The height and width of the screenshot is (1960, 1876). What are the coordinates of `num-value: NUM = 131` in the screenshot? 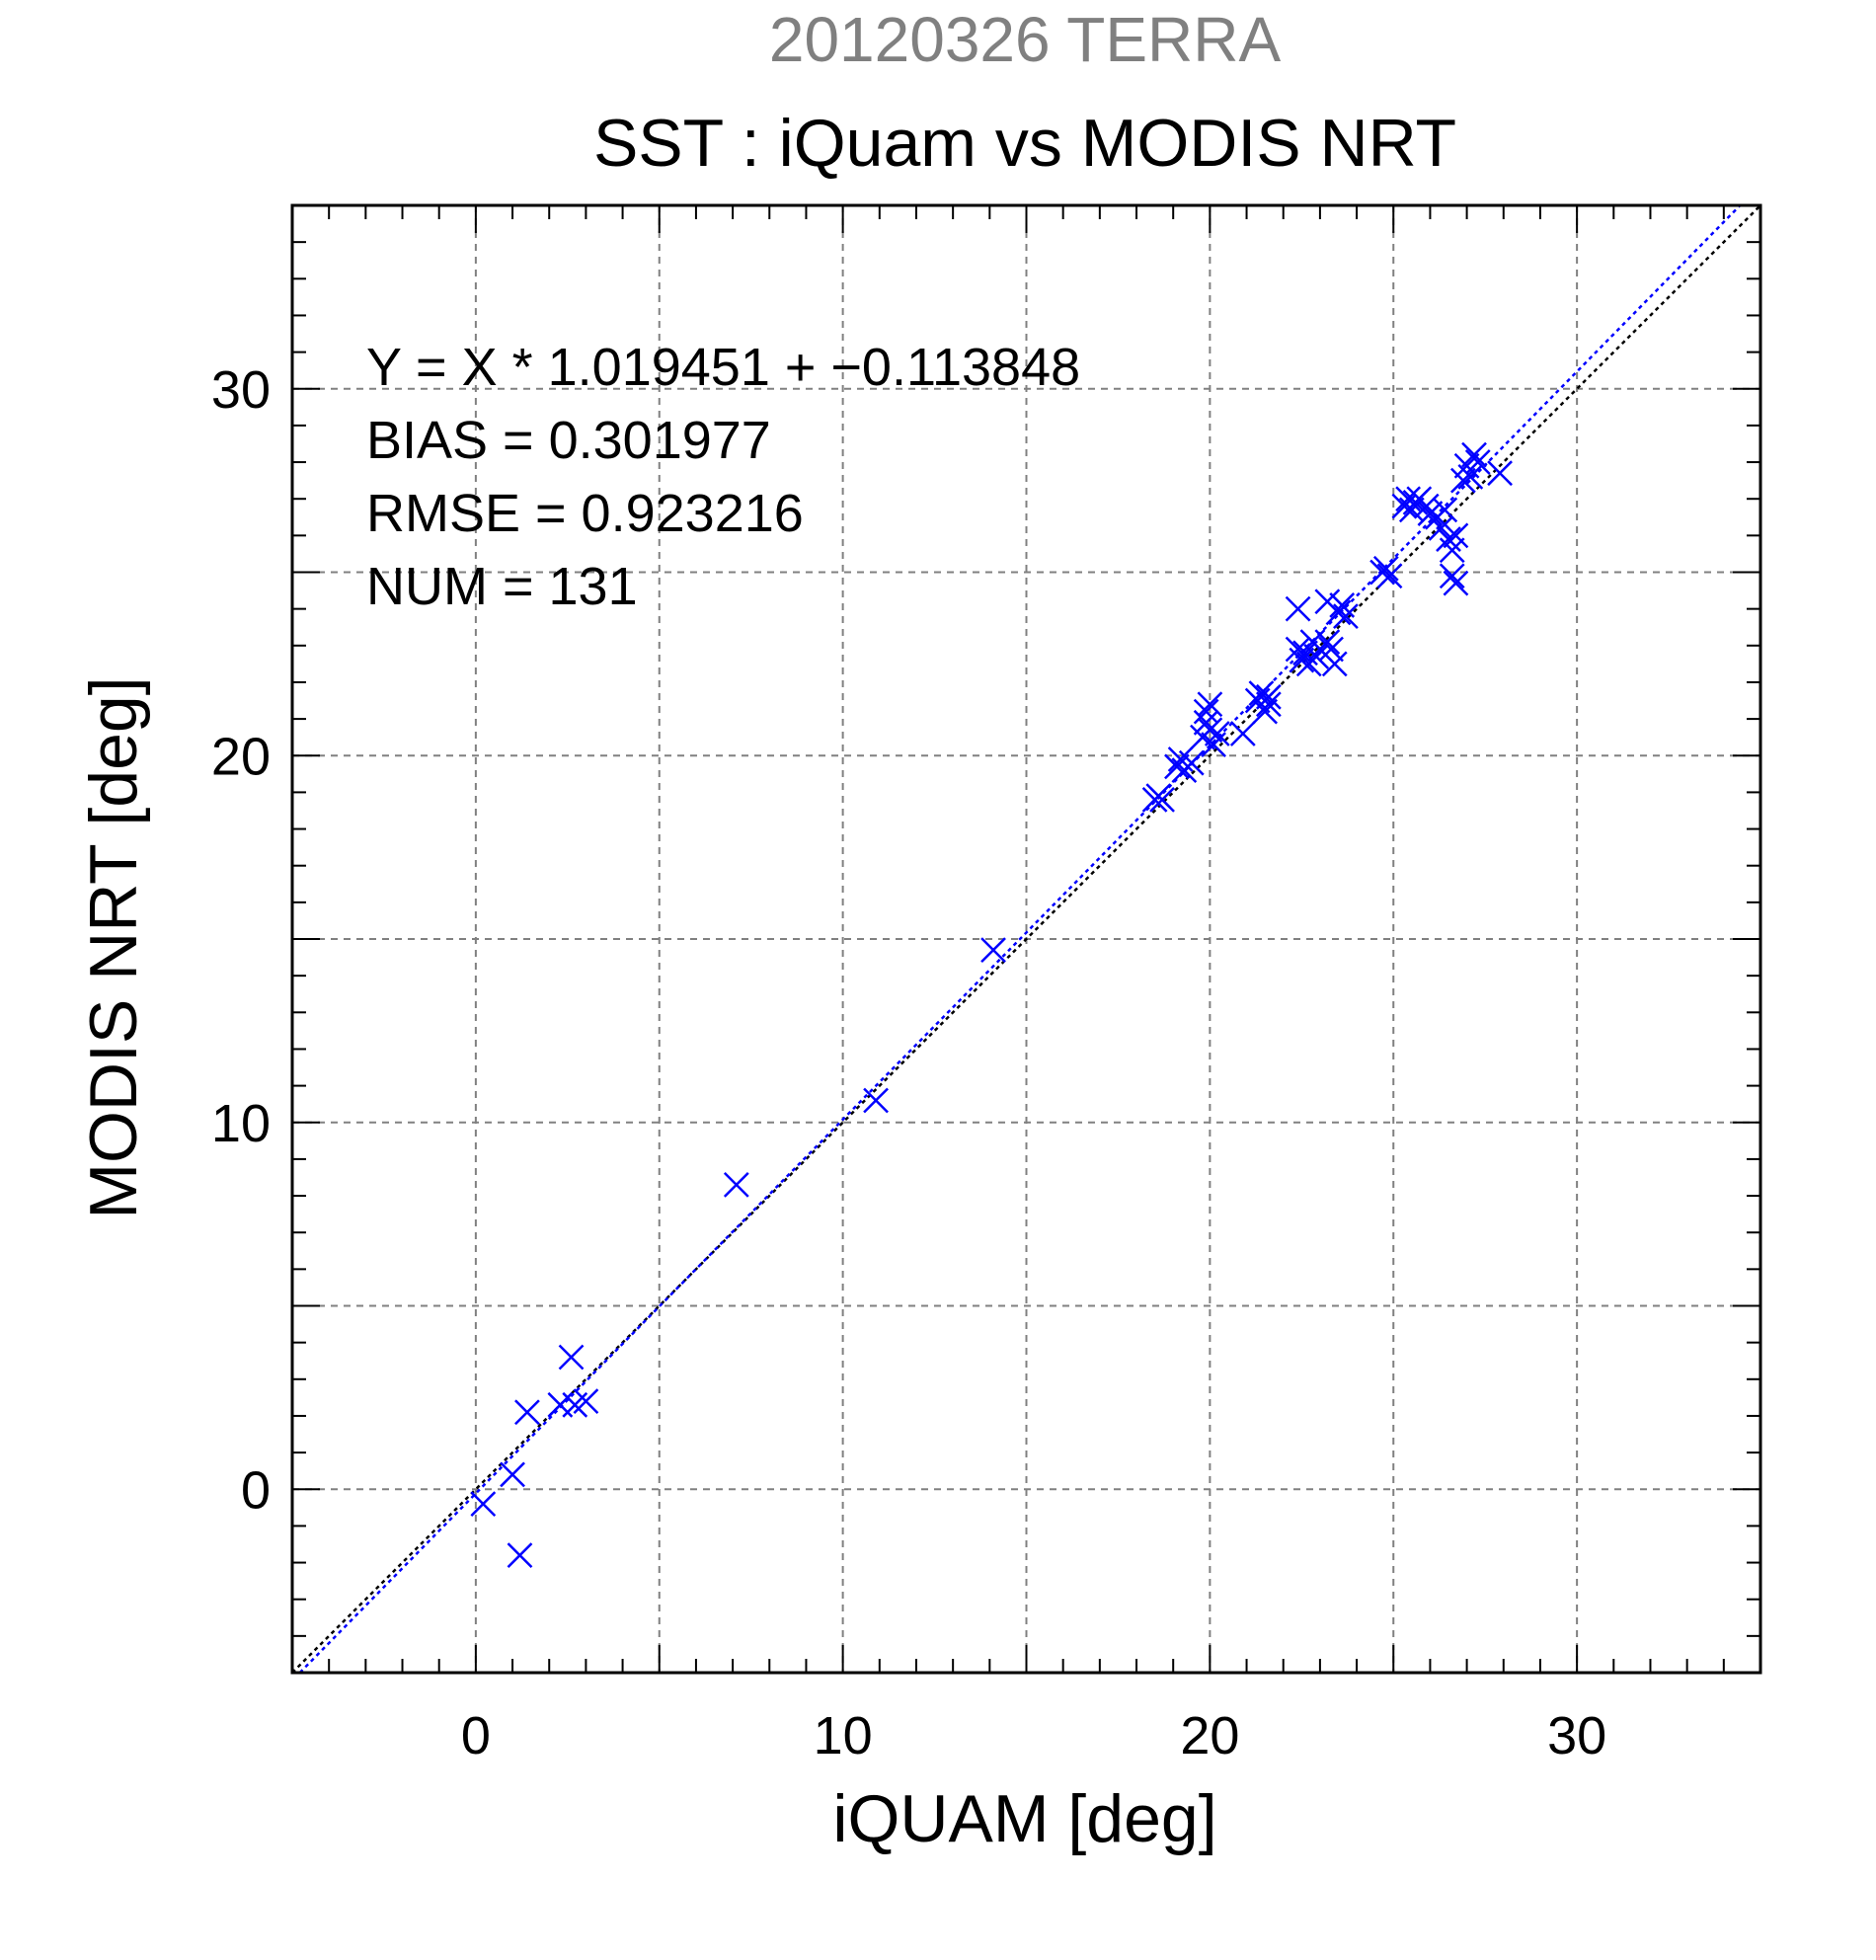 It's located at (502, 586).